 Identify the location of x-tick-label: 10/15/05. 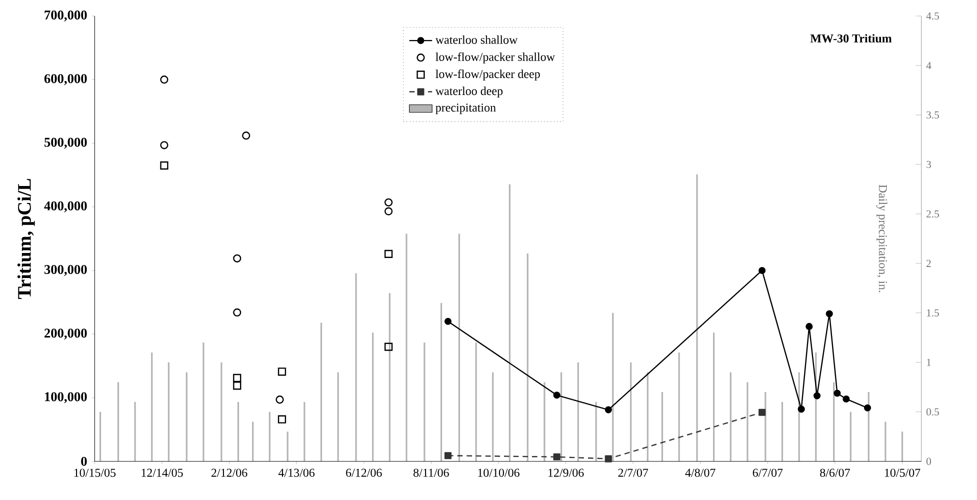
(95, 472).